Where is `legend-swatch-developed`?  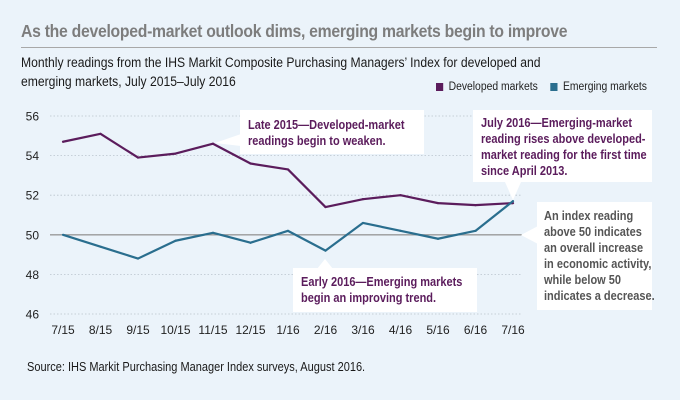
legend-swatch-developed is located at coordinates (440, 87).